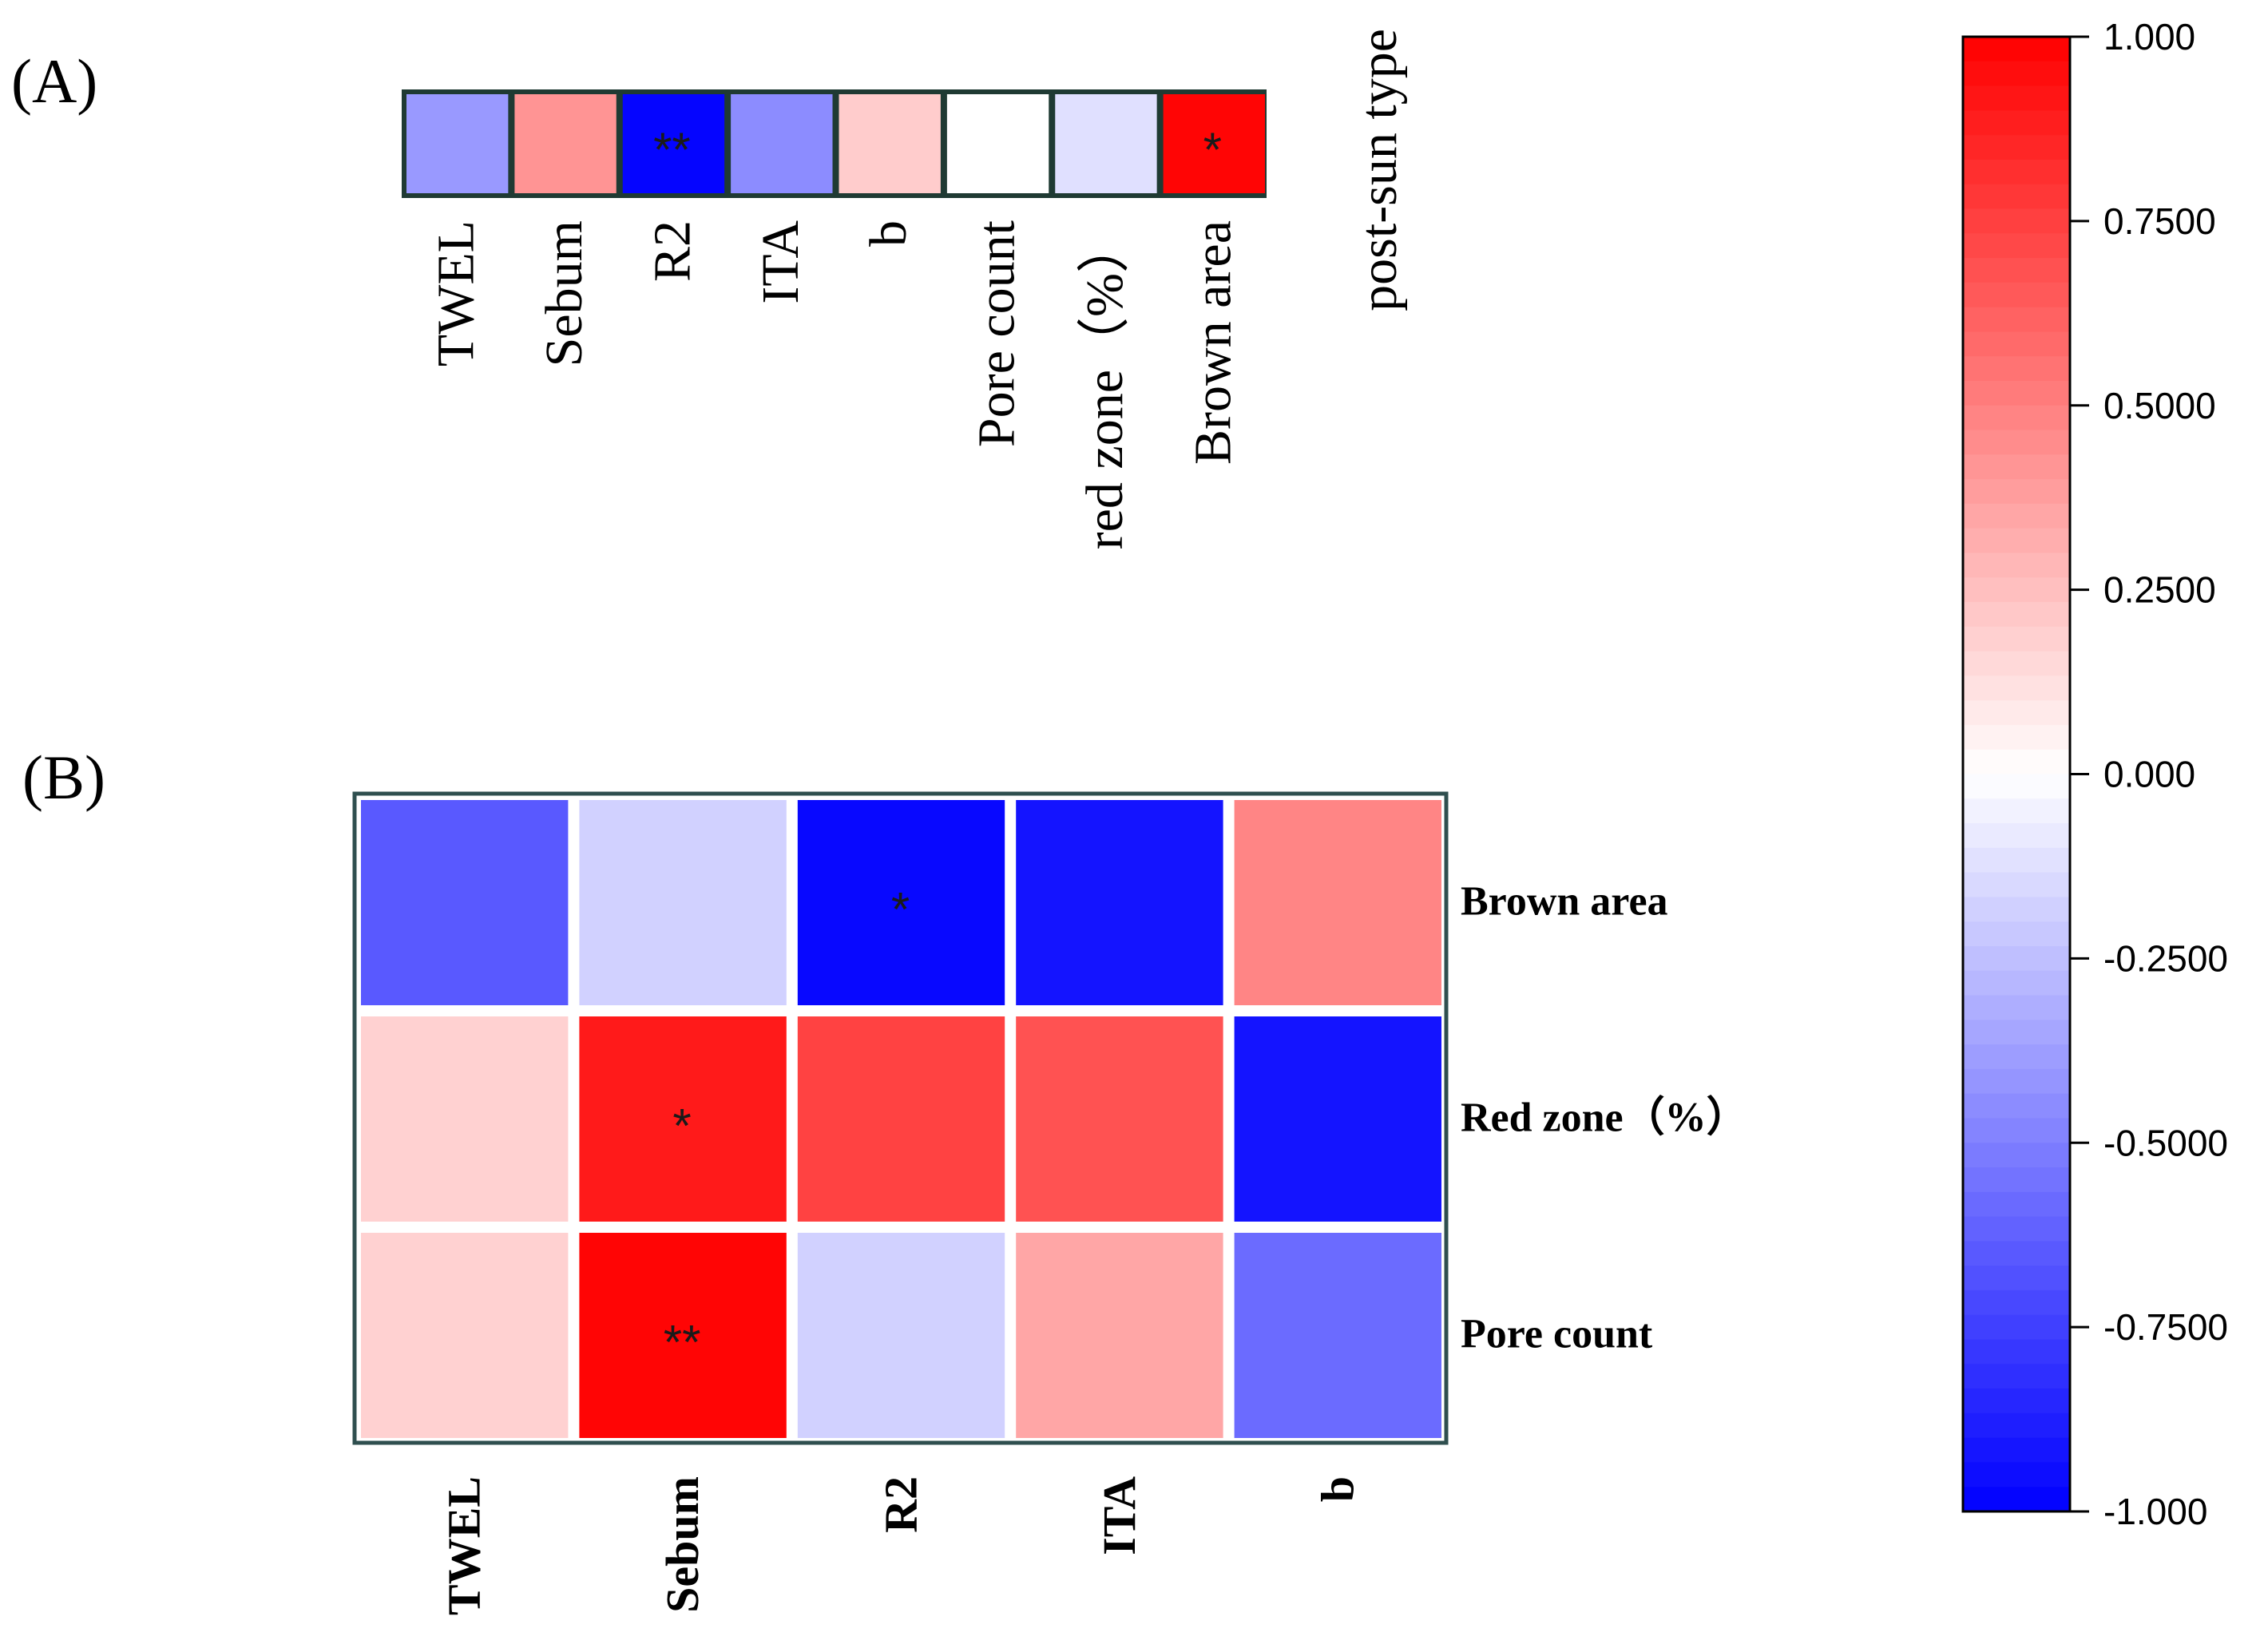 Image resolution: width=2268 pixels, height=1644 pixels. What do you see at coordinates (2166, 1142) in the screenshot?
I see `colorbar-tick-label: -0.5000` at bounding box center [2166, 1142].